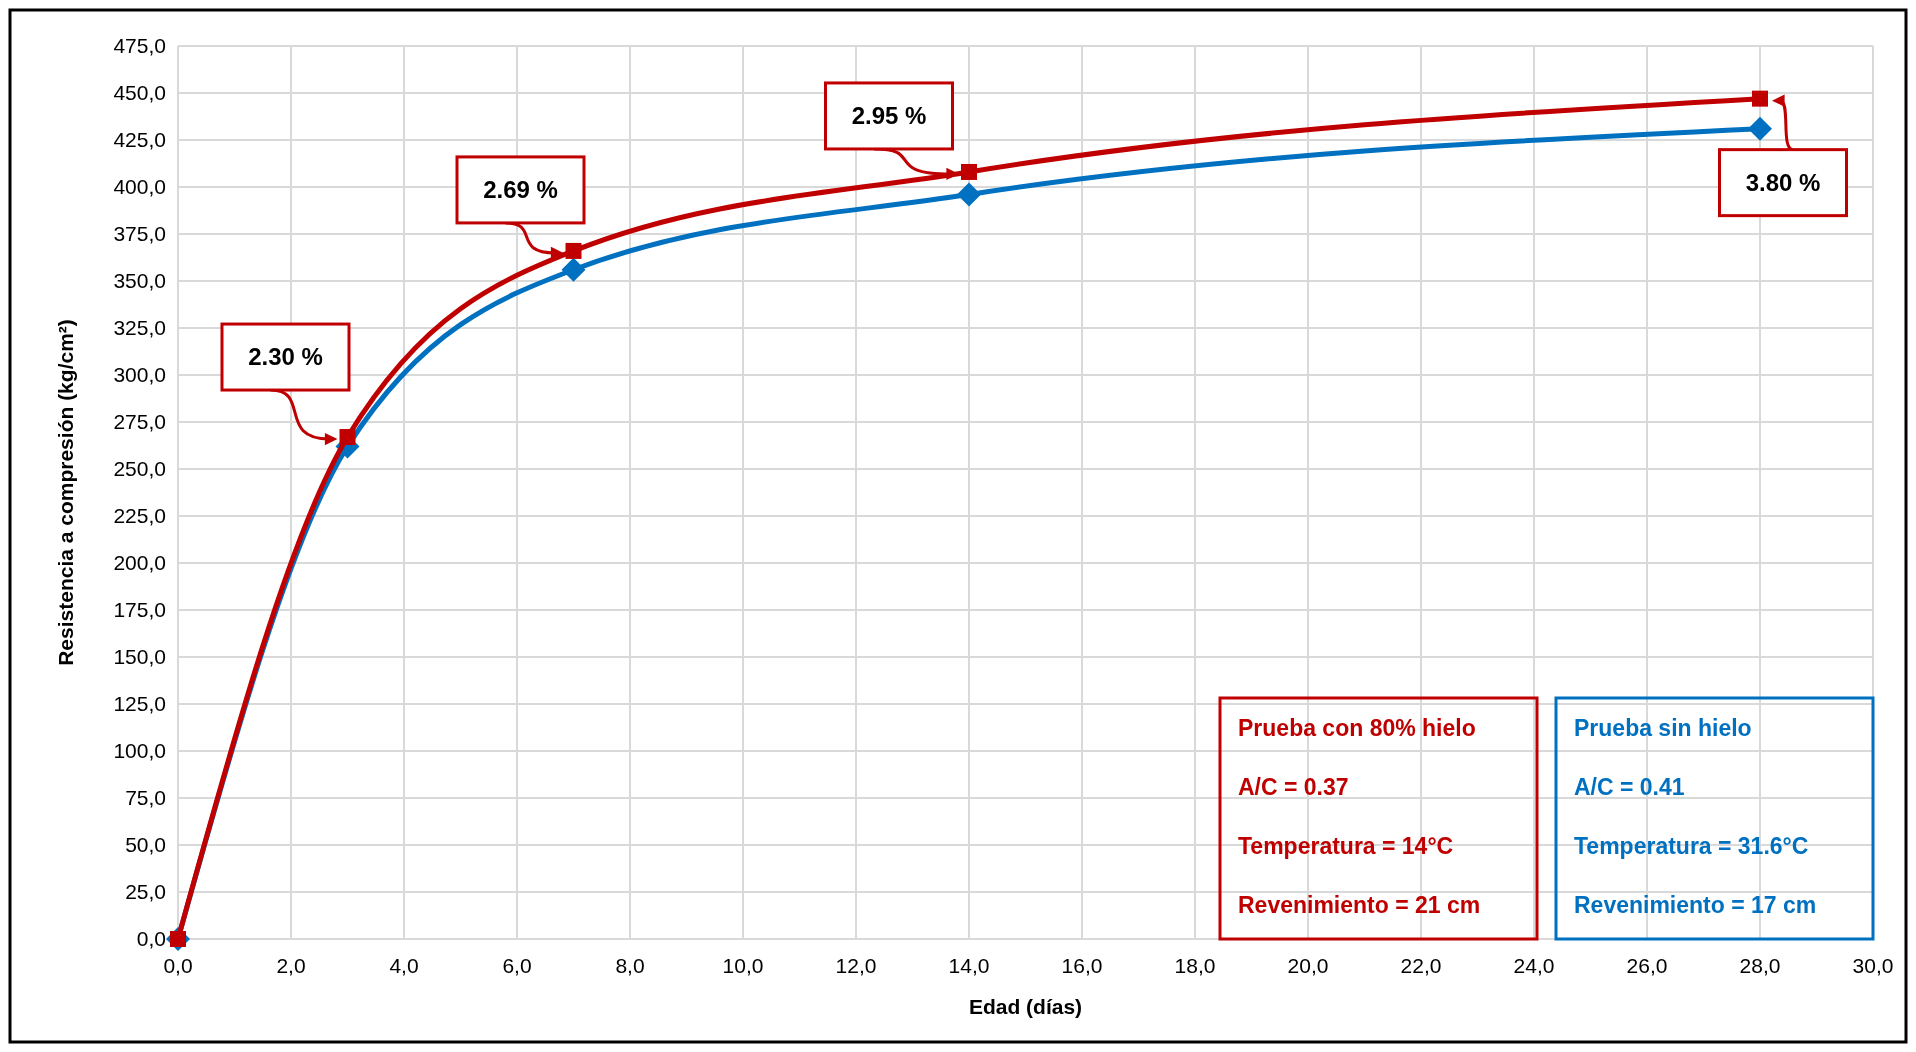 Image resolution: width=1916 pixels, height=1052 pixels. Describe the element at coordinates (139, 46) in the screenshot. I see `y-tick-label: 475,0` at that location.